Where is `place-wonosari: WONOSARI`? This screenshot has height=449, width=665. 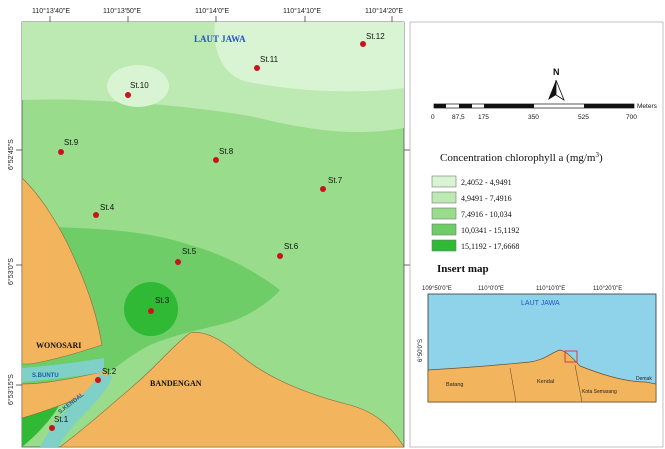
place-wonosari: WONOSARI is located at coordinates (58, 345).